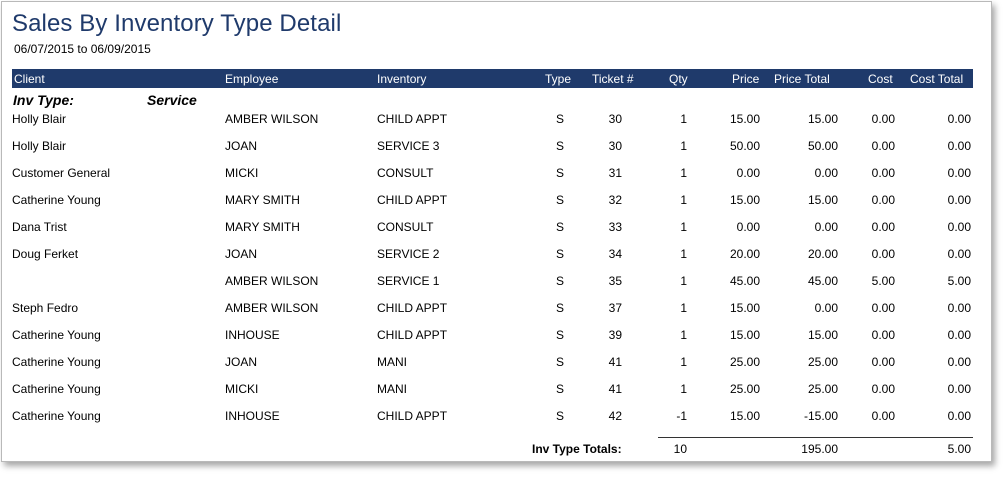 This screenshot has width=1008, height=478. What do you see at coordinates (822, 281) in the screenshot?
I see `cell-price-total: 45.00` at bounding box center [822, 281].